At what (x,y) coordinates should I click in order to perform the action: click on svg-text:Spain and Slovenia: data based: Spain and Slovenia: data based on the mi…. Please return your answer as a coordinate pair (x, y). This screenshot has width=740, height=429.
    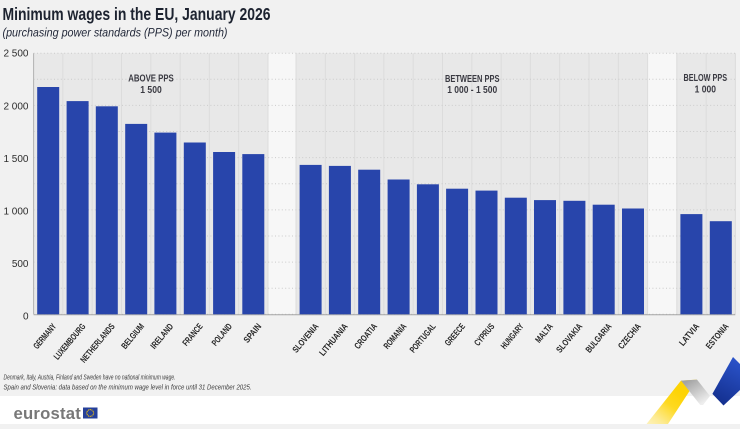
    Looking at the image, I should click on (128, 387).